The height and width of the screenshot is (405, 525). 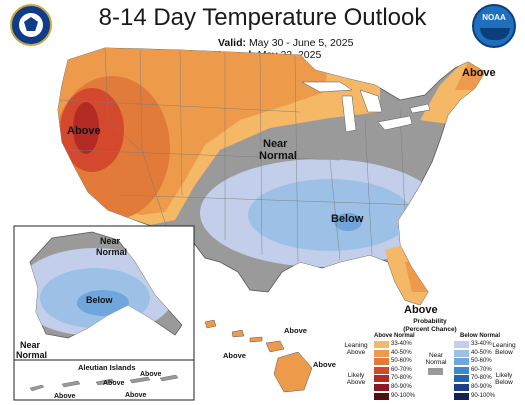 What do you see at coordinates (110, 241) in the screenshot?
I see `alaska-label-near-1: Near` at bounding box center [110, 241].